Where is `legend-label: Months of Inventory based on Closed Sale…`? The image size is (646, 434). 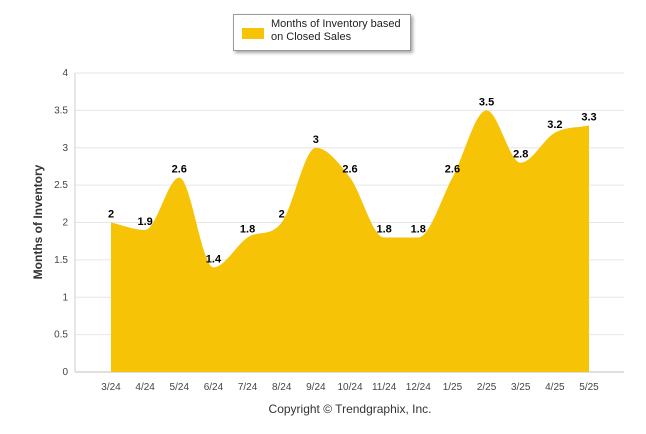
legend-label: Months of Inventory based on Closed Sale… is located at coordinates (336, 30).